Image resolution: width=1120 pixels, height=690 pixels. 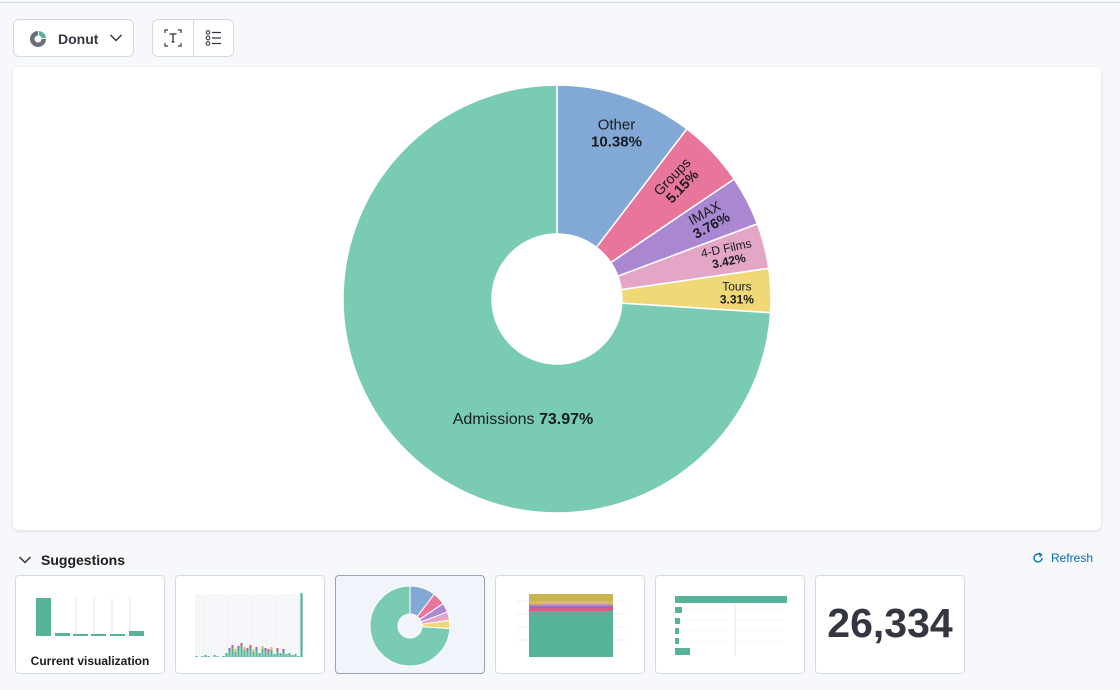 I want to click on thumb-slice-admissions, so click(x=410, y=626).